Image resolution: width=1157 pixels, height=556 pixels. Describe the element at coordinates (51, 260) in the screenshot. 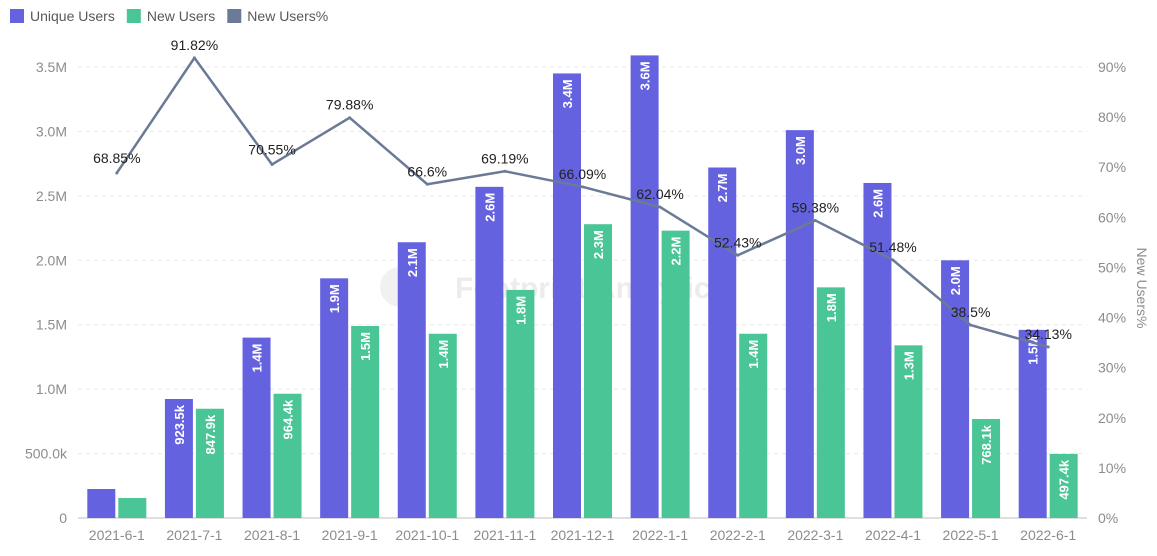

I see `y-left-tick-label: 2.0M` at that location.